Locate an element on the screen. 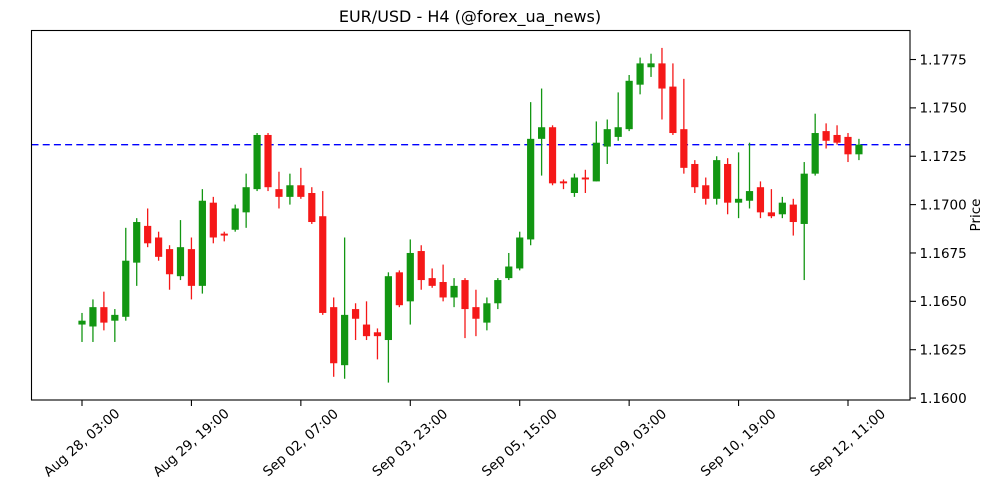 The width and height of the screenshot is (1000, 500). y-tick-label: 1.1625 is located at coordinates (943, 351).